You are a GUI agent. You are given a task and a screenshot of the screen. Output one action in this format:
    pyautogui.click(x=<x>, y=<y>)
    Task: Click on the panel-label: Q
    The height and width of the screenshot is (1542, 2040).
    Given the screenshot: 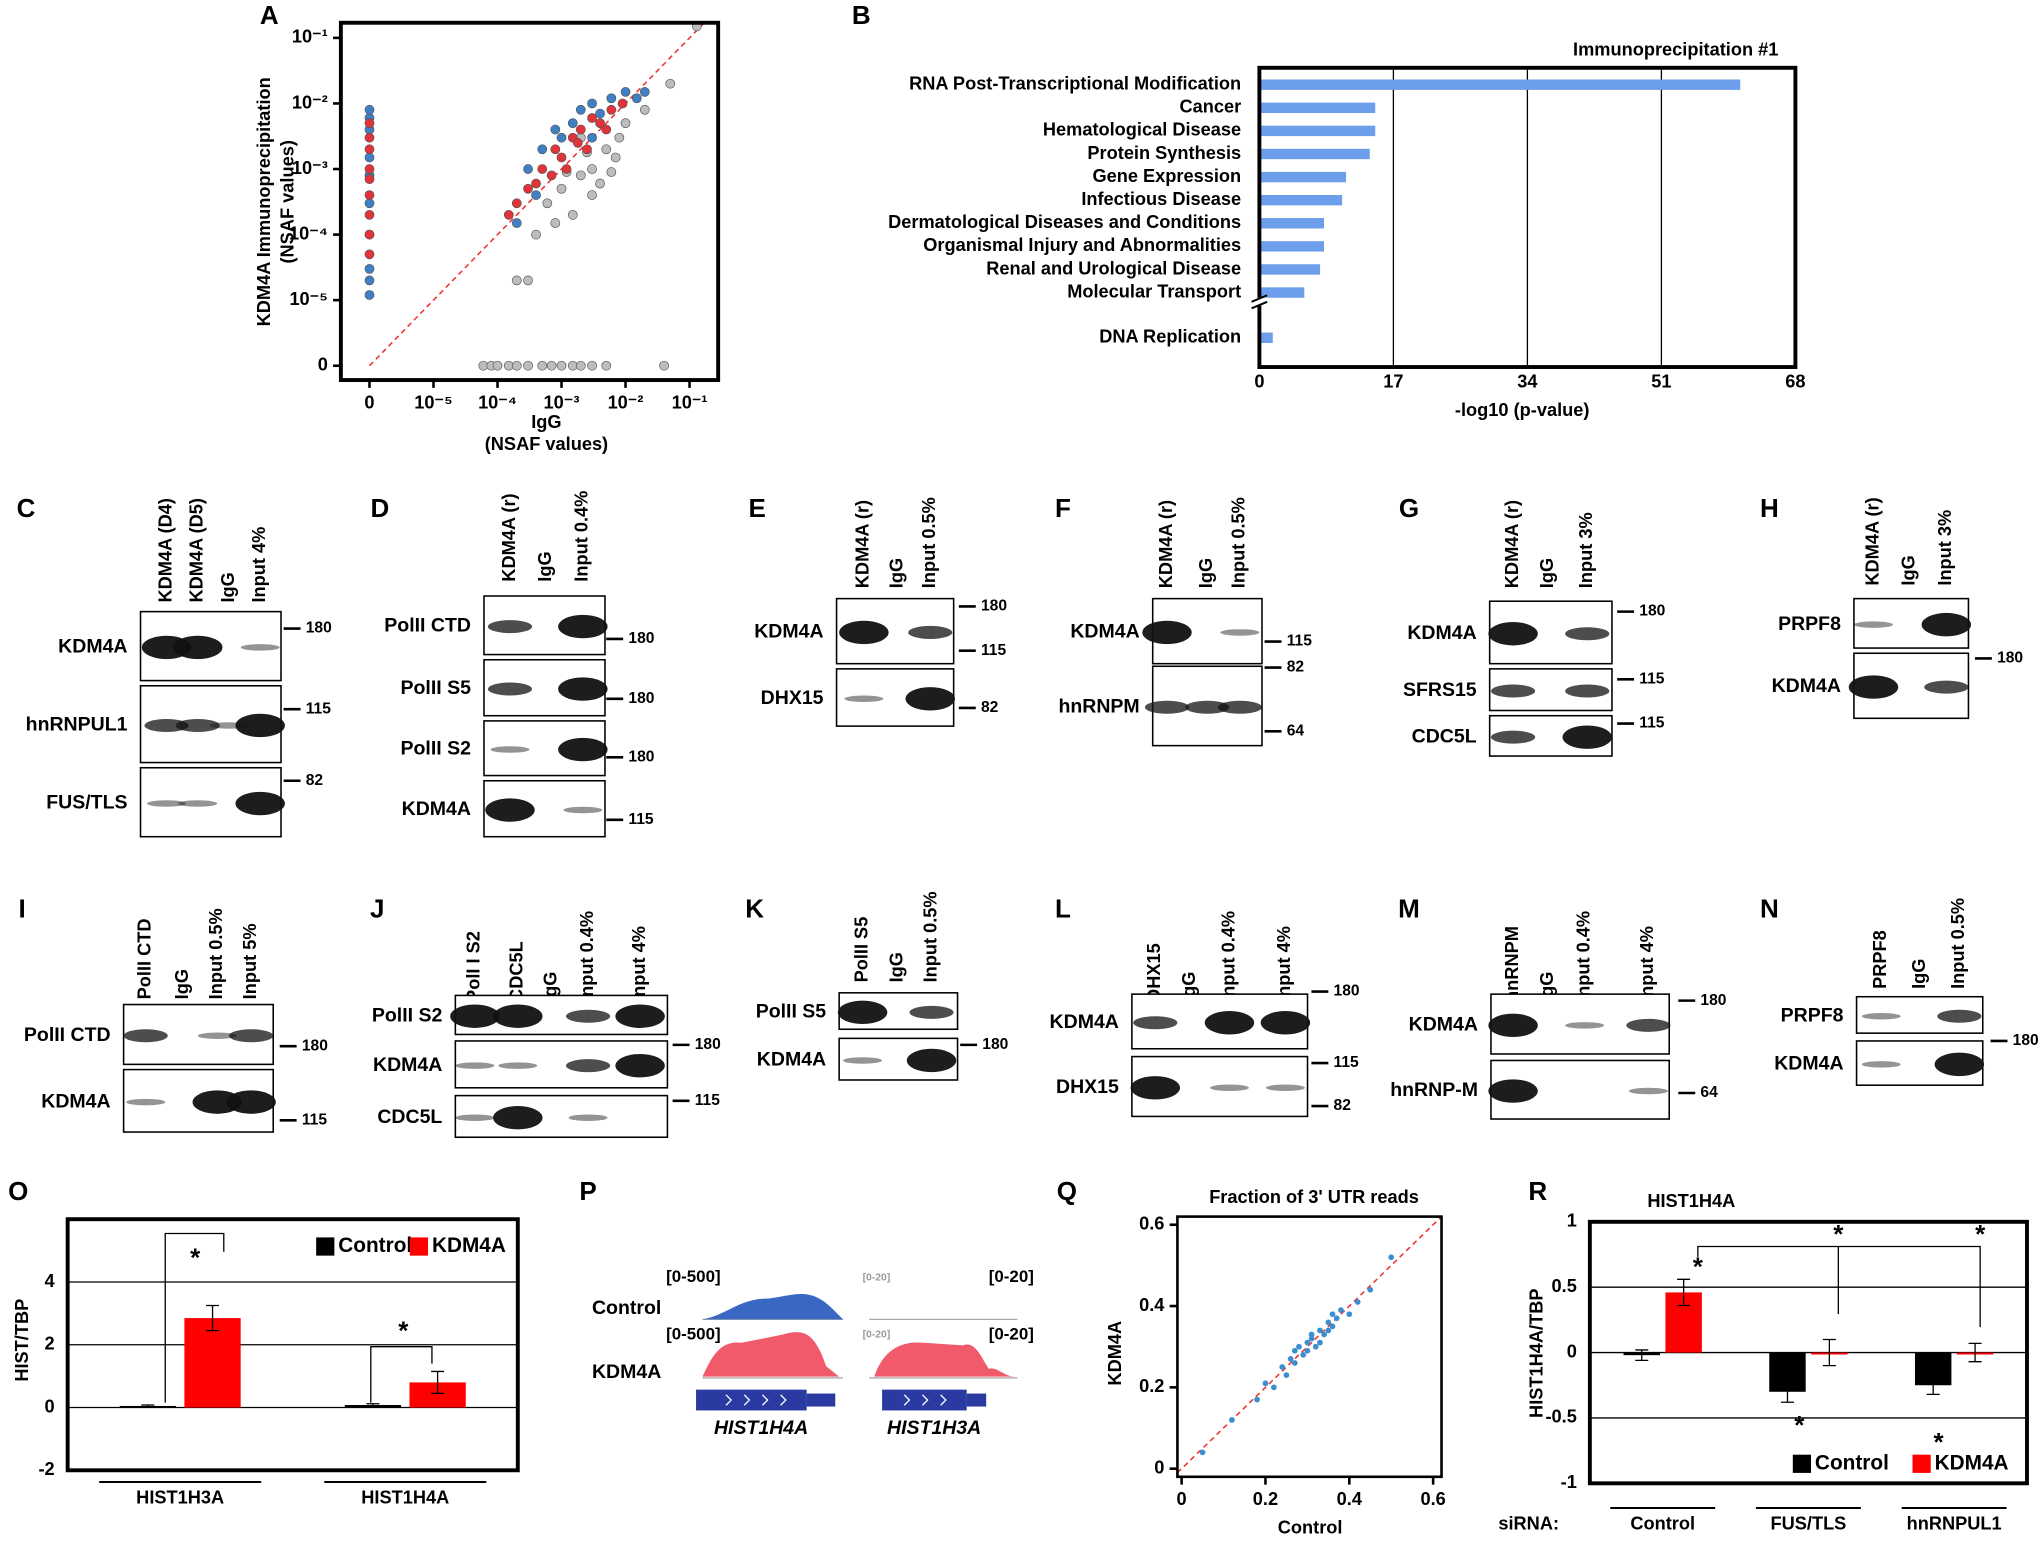 What is the action you would take?
    pyautogui.click(x=1067, y=1191)
    